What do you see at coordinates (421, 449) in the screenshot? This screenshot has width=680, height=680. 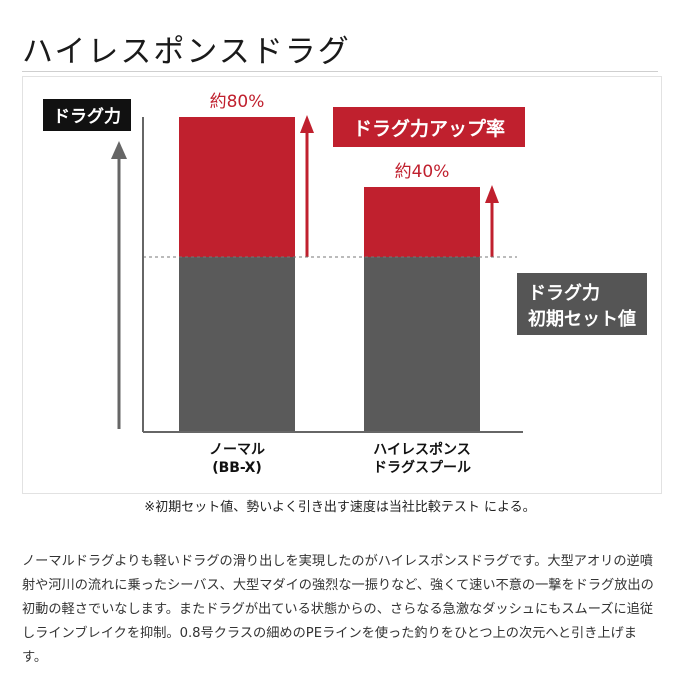 I see `category-label-highresponse-line-1: ハイレスポンス` at bounding box center [421, 449].